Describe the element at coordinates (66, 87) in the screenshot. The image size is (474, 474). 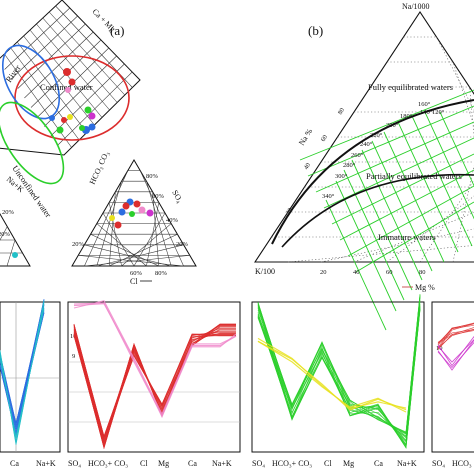
I see `confined-water-label: Confined water` at that location.